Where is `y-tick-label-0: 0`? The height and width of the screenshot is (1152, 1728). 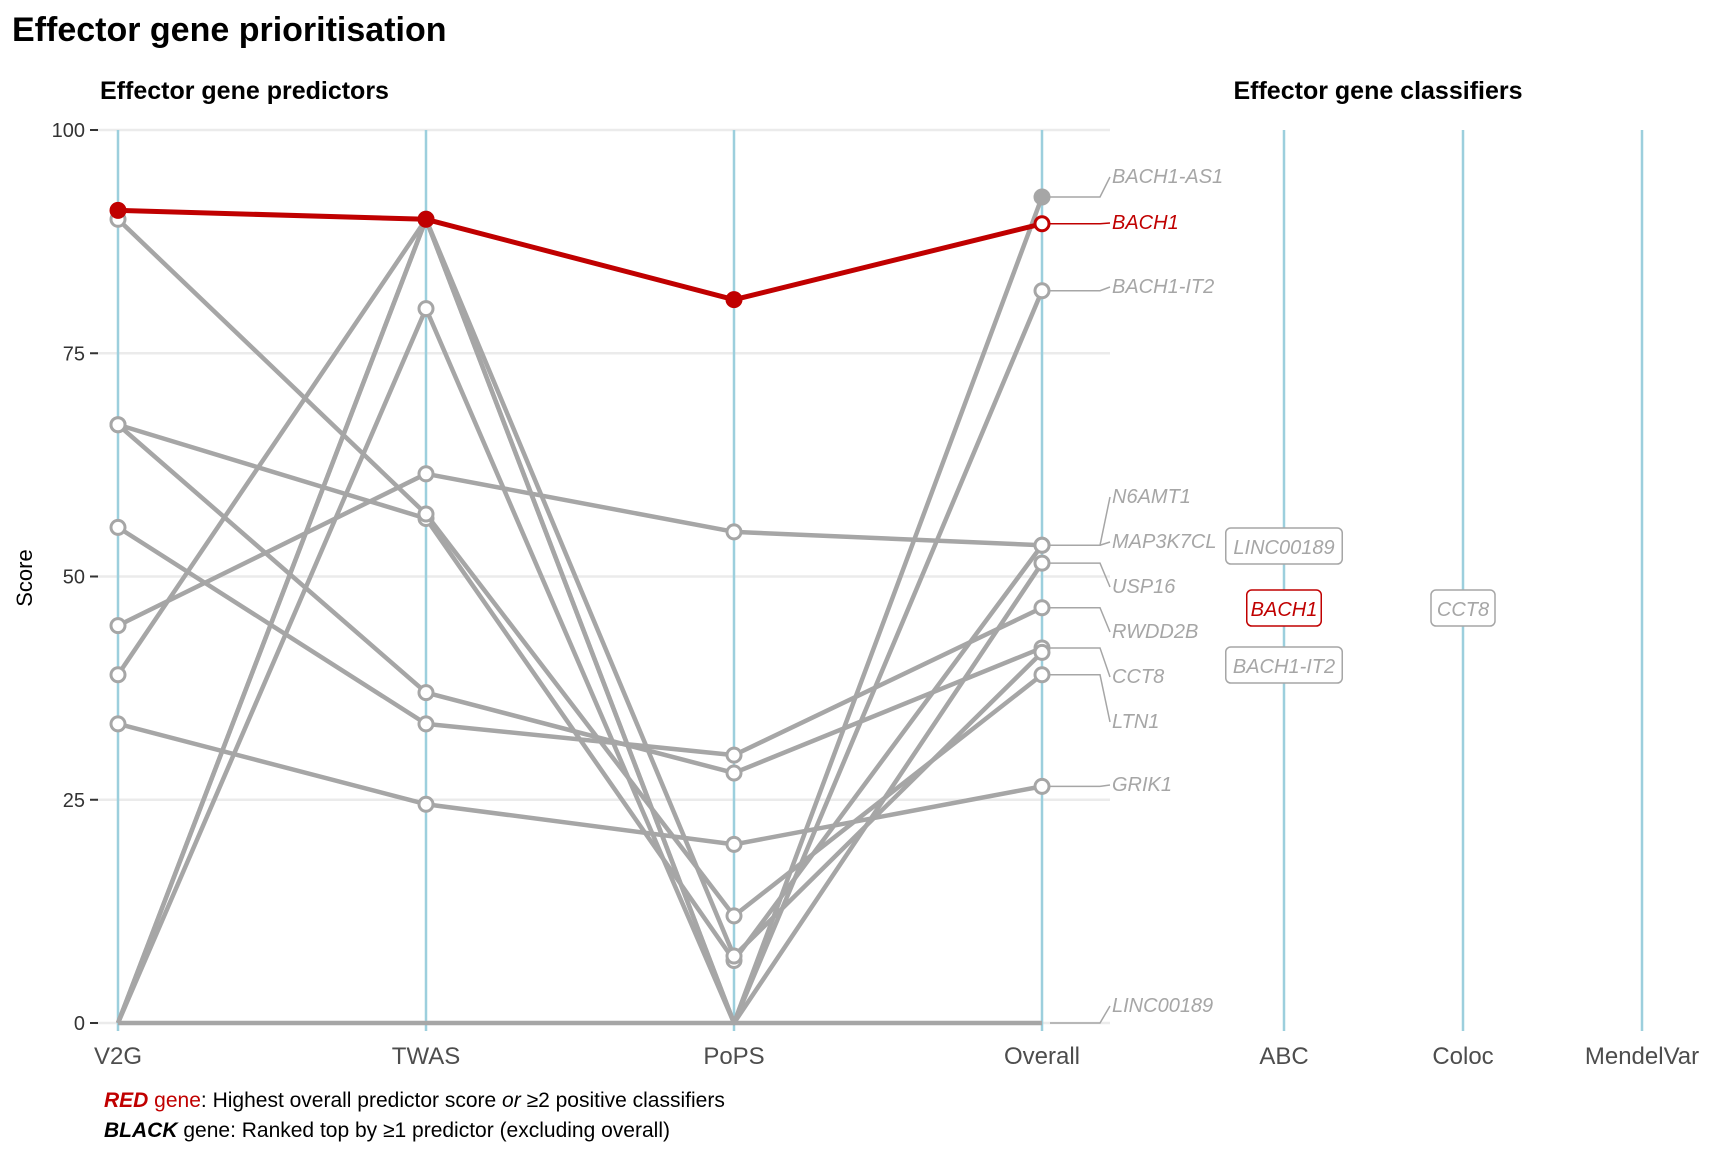
y-tick-label-0: 0 is located at coordinates (79, 1024).